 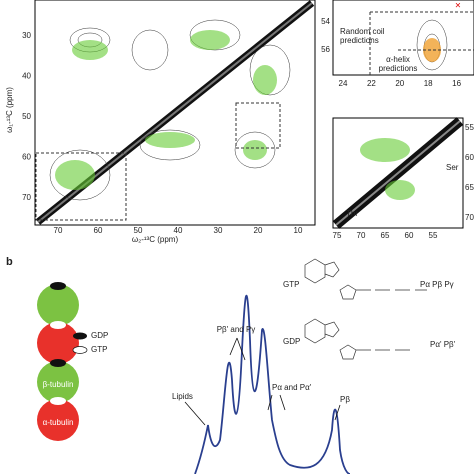 I want to click on 31p-spectrum, so click(x=272, y=384).